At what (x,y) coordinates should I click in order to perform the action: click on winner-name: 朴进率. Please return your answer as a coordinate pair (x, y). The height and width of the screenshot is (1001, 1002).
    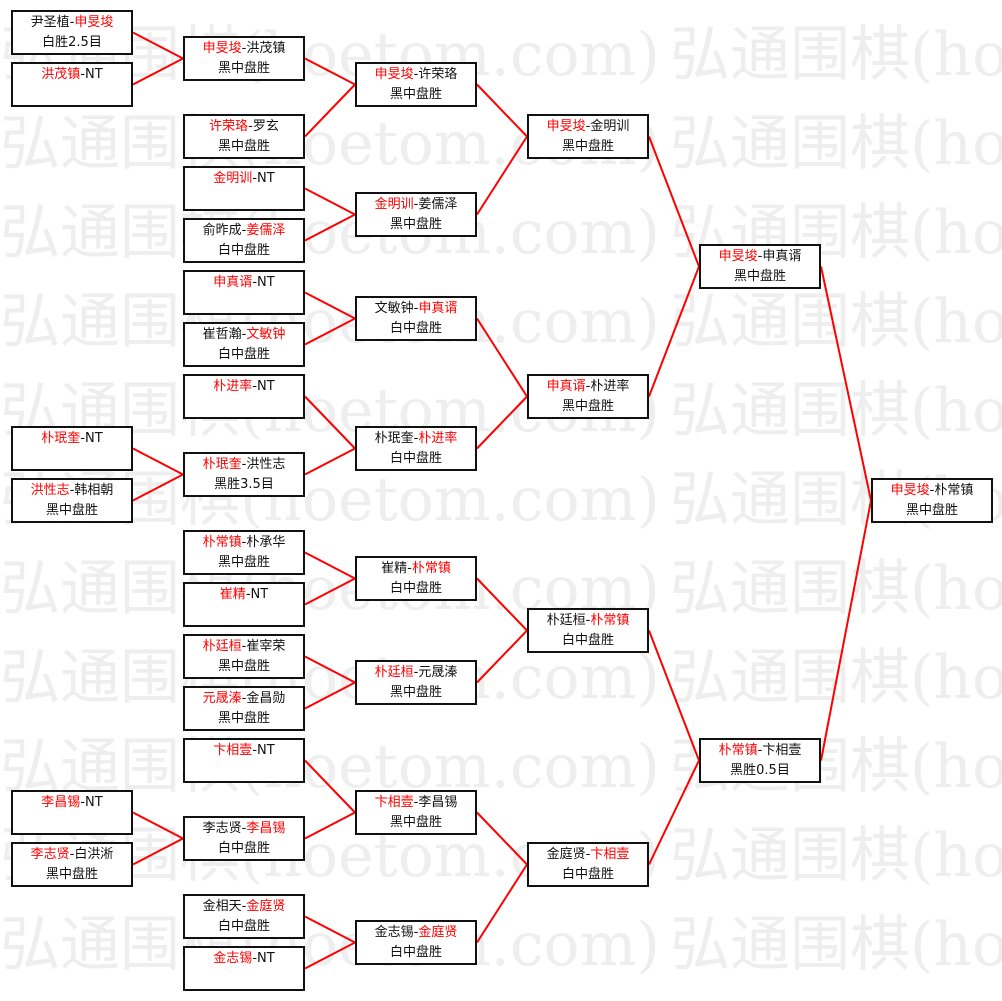
    Looking at the image, I should click on (438, 438).